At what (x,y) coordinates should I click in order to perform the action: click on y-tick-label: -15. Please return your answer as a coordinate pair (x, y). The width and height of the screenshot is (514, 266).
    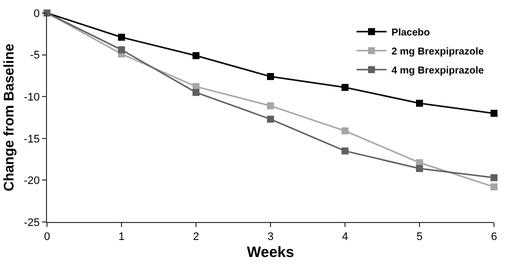
    Looking at the image, I should click on (32, 139).